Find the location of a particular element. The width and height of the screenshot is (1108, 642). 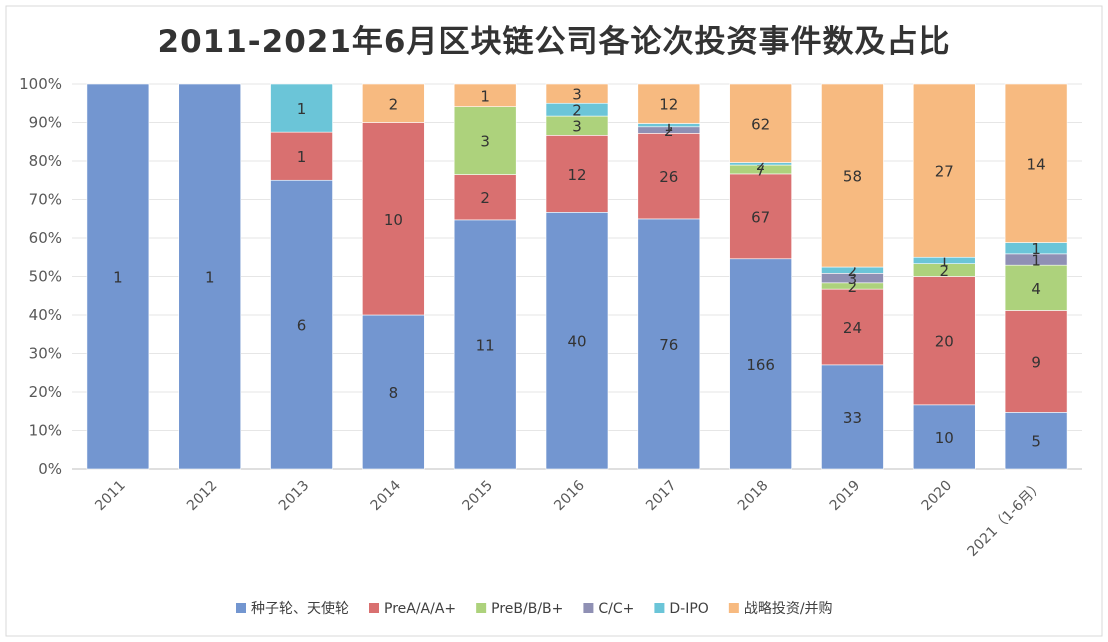

bar-data-label: 8 is located at coordinates (394, 393).